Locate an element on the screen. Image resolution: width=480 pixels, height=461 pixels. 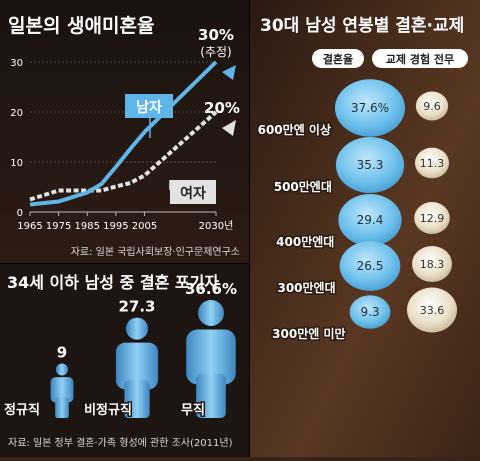
bubble-row: 11.3 35.3 500만엔대 is located at coordinates (361, 166).